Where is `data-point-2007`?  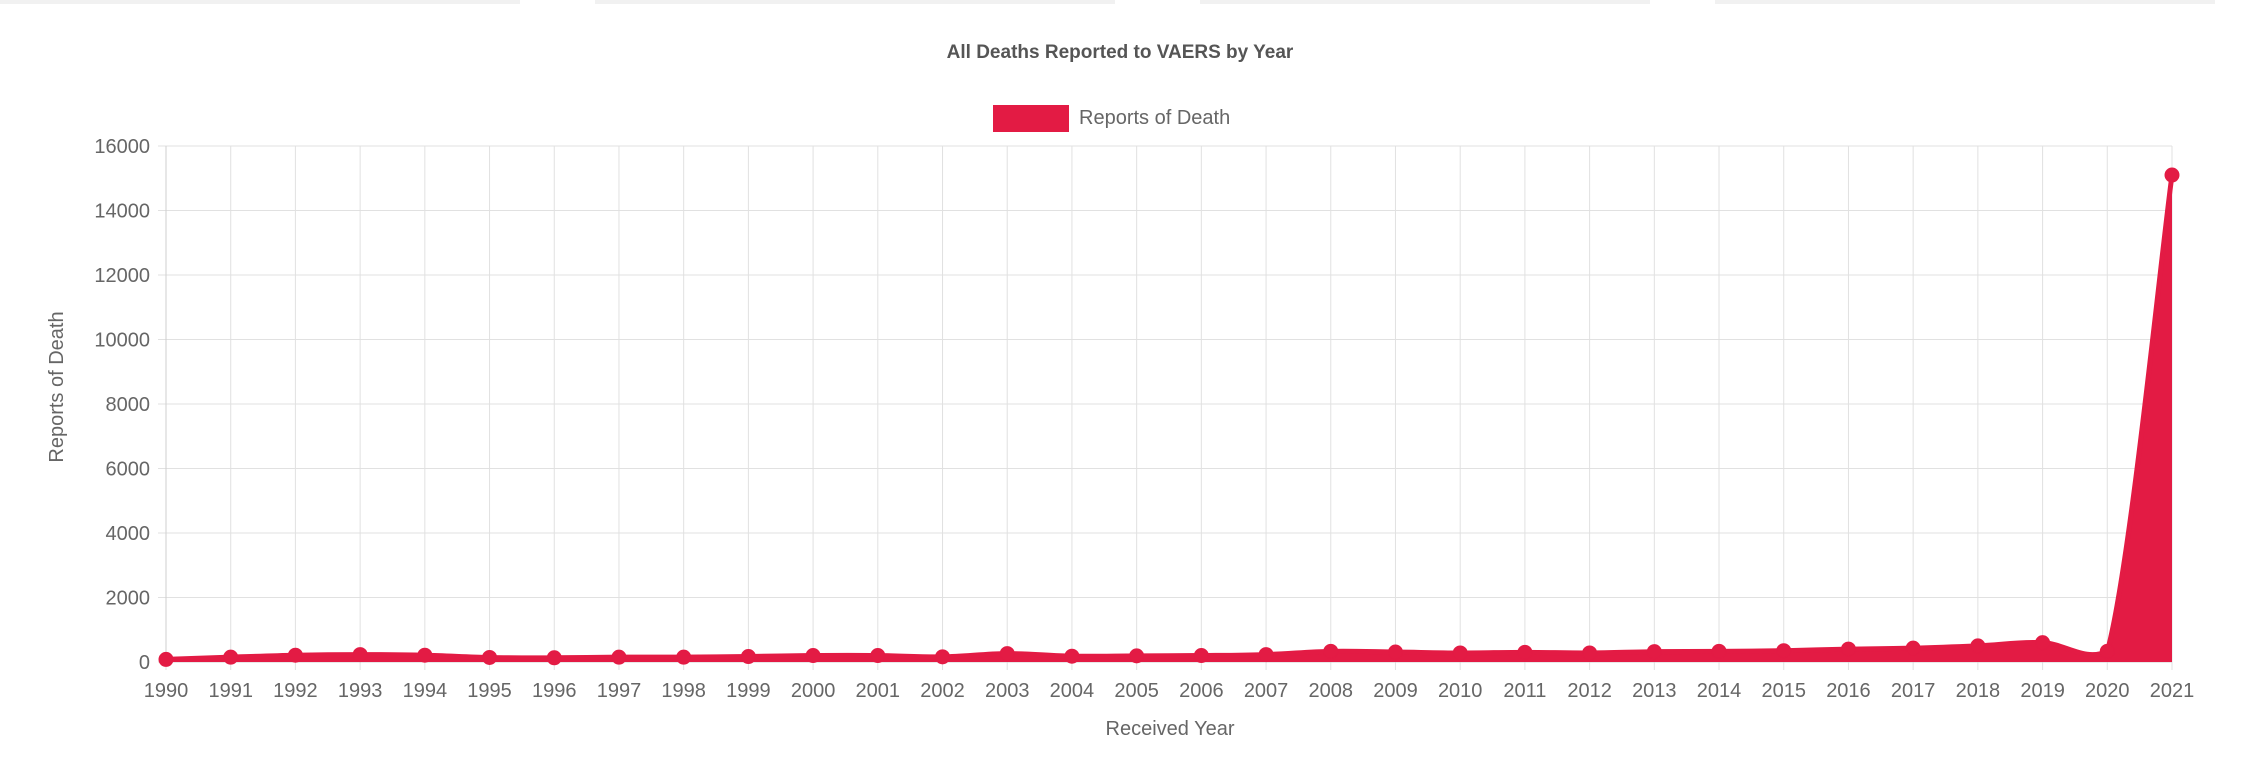 data-point-2007 is located at coordinates (1266, 655).